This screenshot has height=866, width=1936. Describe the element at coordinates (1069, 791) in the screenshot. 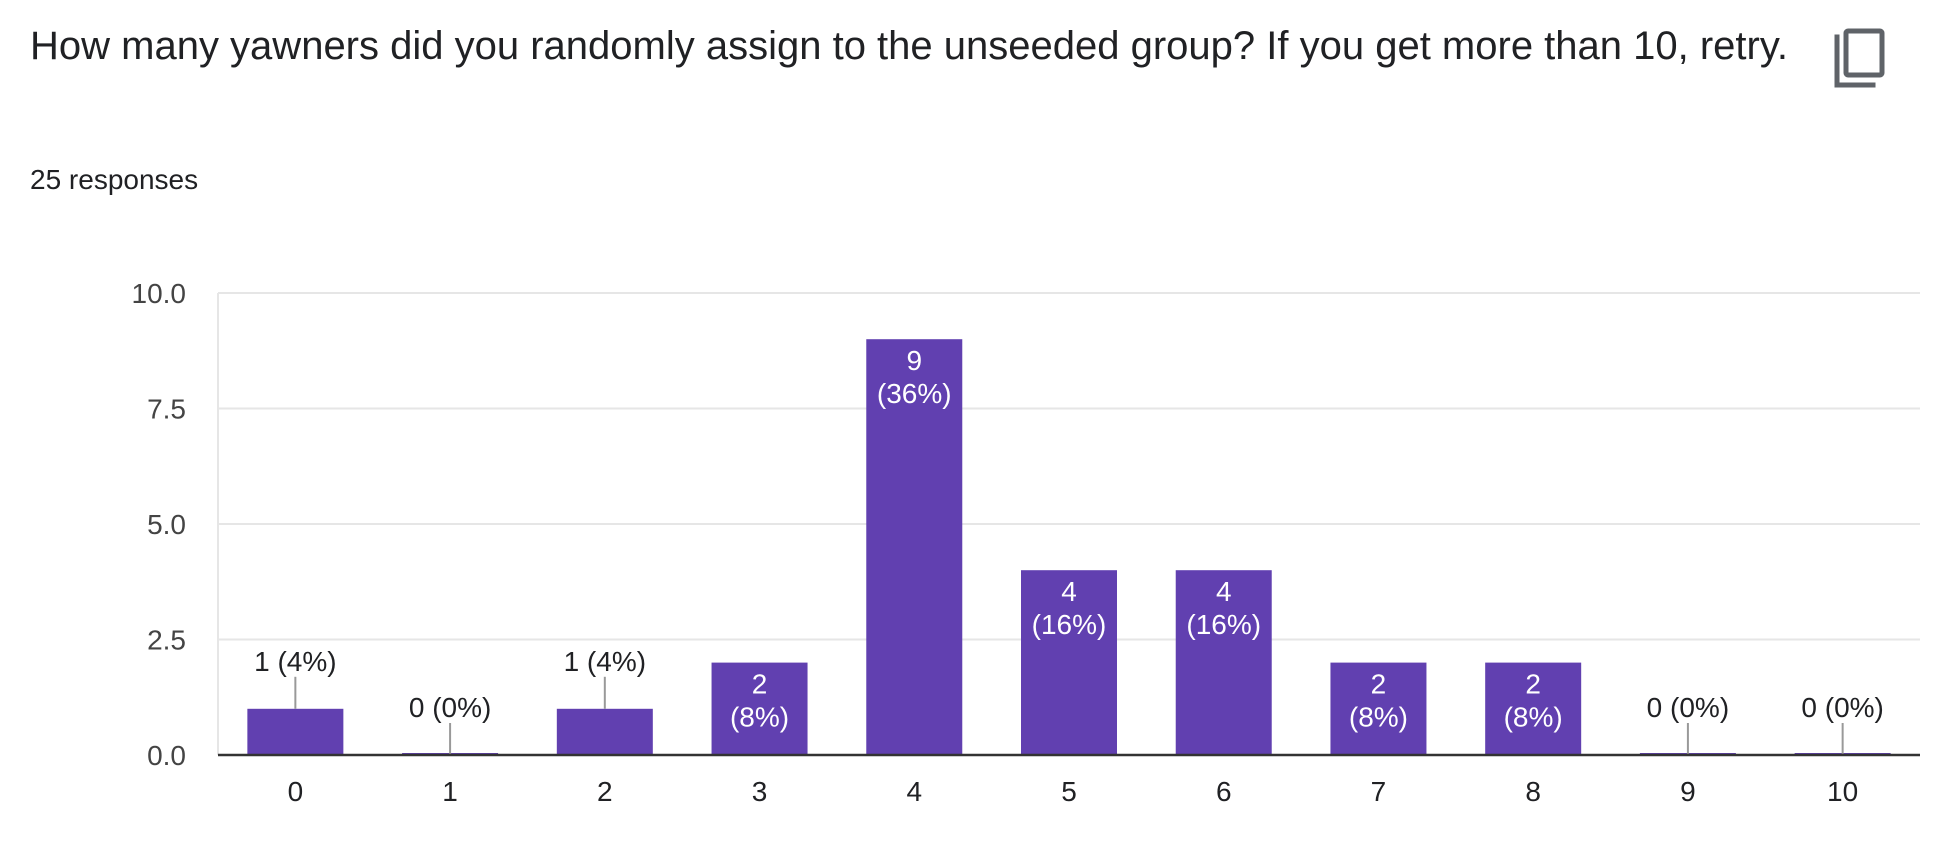

I see `x-tick-label: 5` at that location.